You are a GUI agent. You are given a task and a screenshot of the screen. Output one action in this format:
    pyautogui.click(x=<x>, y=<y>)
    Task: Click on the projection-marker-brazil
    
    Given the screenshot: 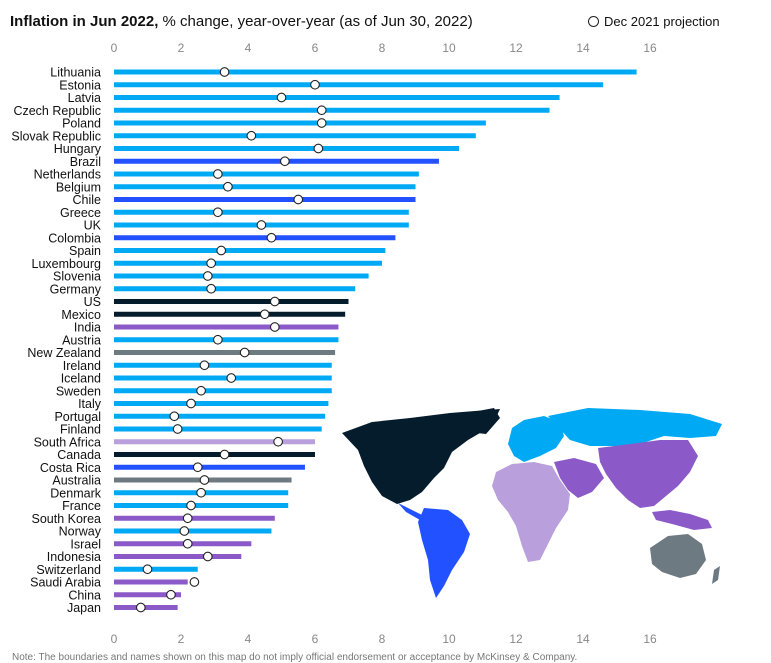 What is the action you would take?
    pyautogui.click(x=285, y=161)
    